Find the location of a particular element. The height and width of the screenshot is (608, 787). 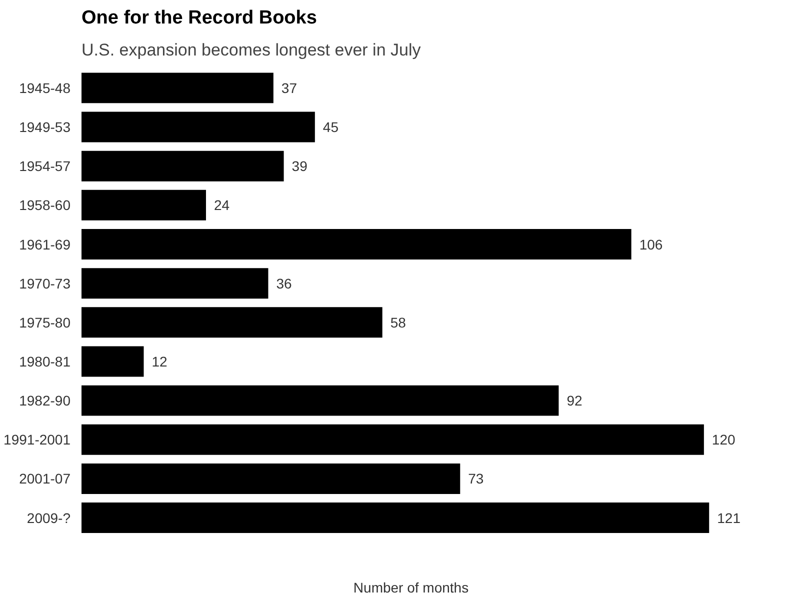

y-tick-label: 1949-53 is located at coordinates (45, 127).